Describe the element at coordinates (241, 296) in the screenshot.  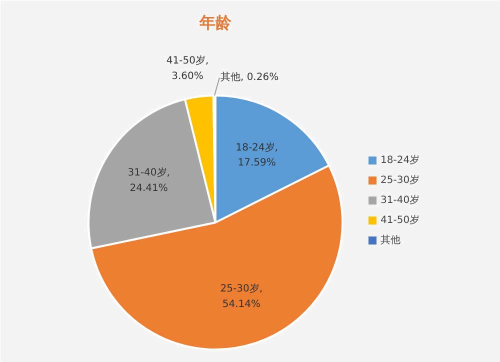
I see `data-label: 25-30岁, 54.14%` at that location.